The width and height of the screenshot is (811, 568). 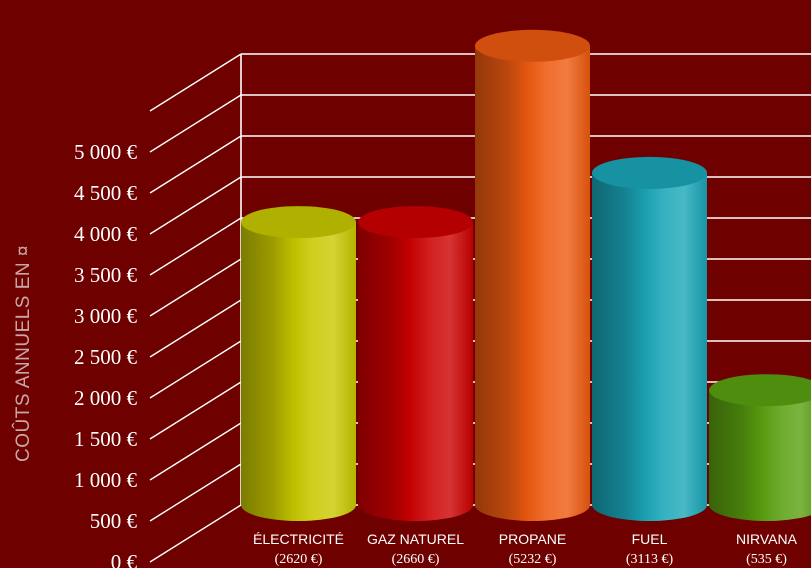 I want to click on y-tick-label: 0 €, so click(x=124, y=559).